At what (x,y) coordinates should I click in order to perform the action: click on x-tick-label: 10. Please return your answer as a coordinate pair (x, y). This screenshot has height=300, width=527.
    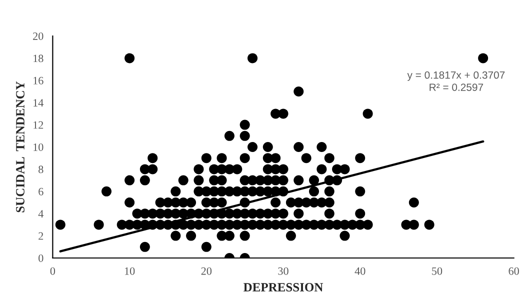
    Looking at the image, I should click on (129, 271).